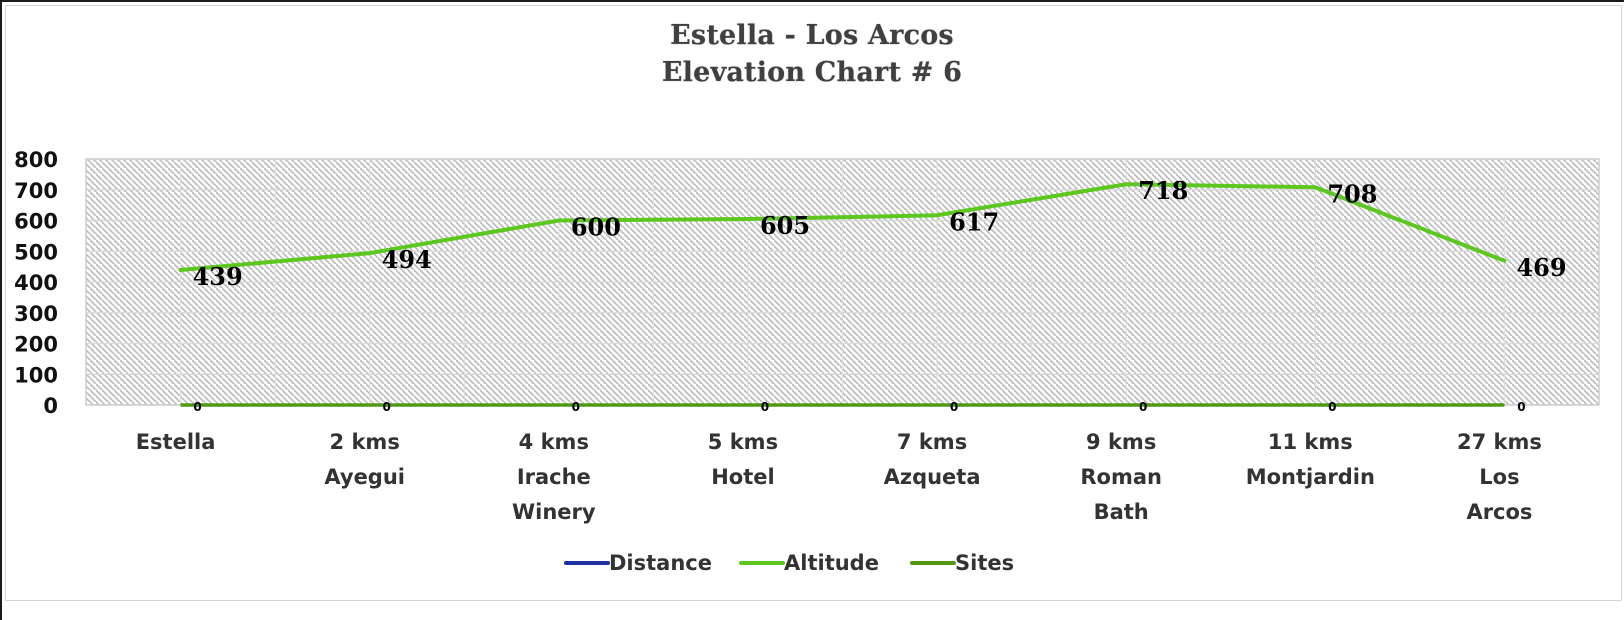  I want to click on x-category-label: 2 kms Ayegui, so click(364, 459).